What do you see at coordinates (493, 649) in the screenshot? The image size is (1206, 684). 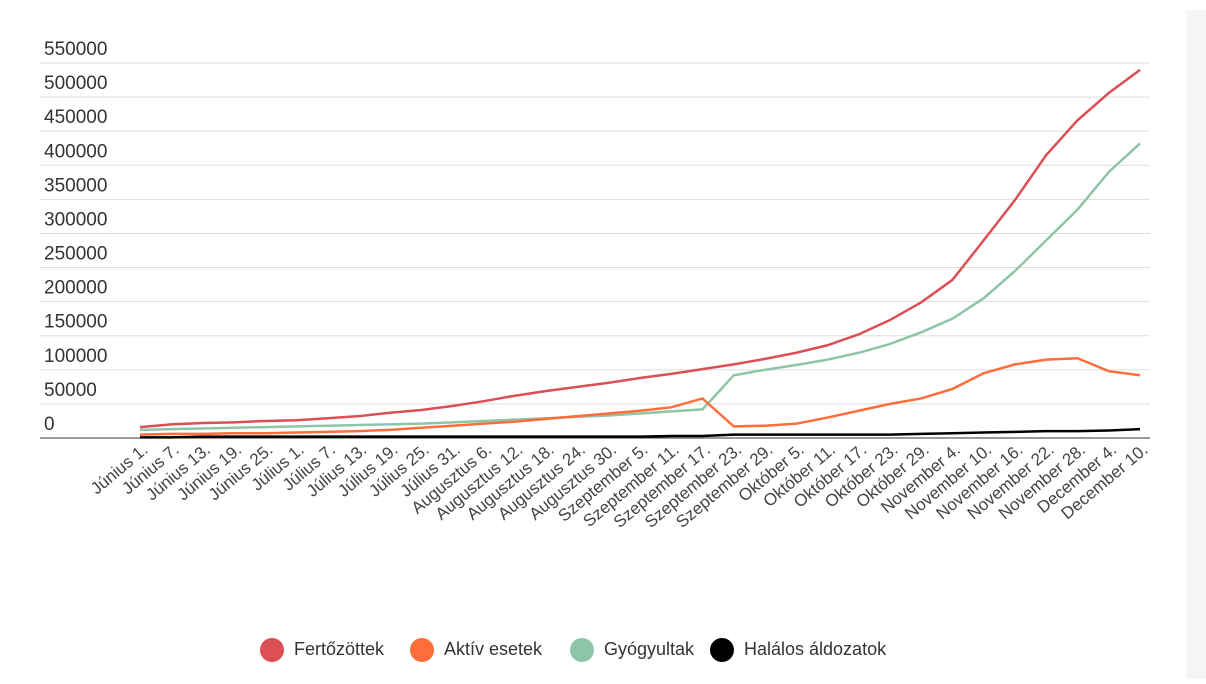 I see `legend-label: Aktív esetek` at bounding box center [493, 649].